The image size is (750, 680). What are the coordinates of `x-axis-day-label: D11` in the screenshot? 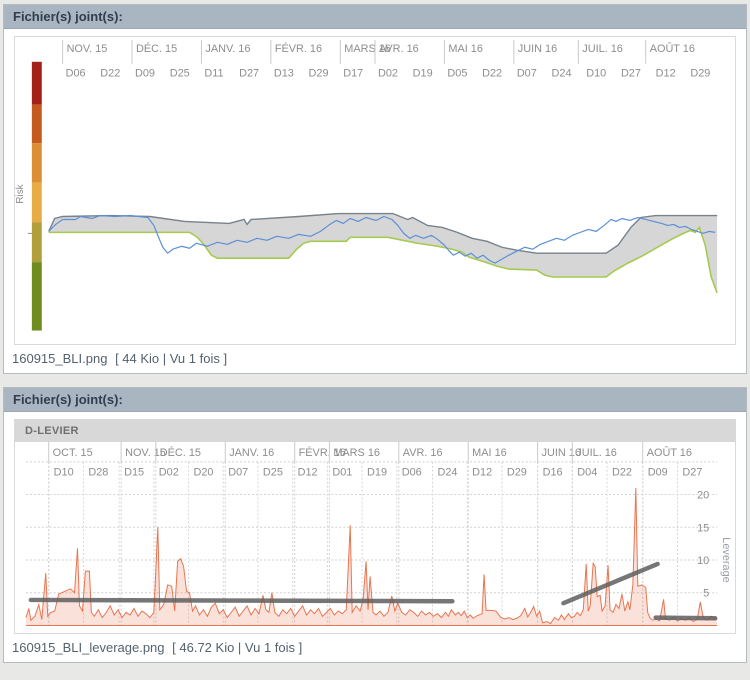 It's located at (213, 74).